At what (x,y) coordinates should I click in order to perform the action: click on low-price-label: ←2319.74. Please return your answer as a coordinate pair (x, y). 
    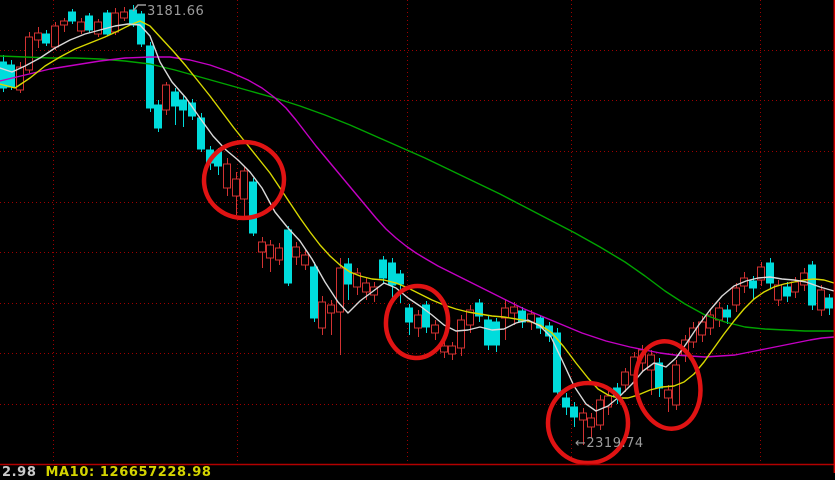
    Looking at the image, I should click on (609, 443).